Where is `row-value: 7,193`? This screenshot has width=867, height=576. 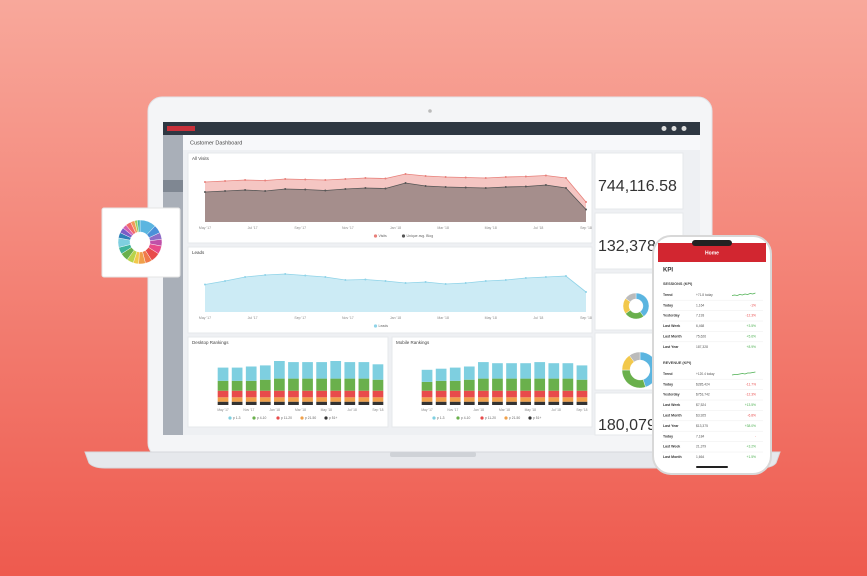
row-value: 7,193 is located at coordinates (700, 316).